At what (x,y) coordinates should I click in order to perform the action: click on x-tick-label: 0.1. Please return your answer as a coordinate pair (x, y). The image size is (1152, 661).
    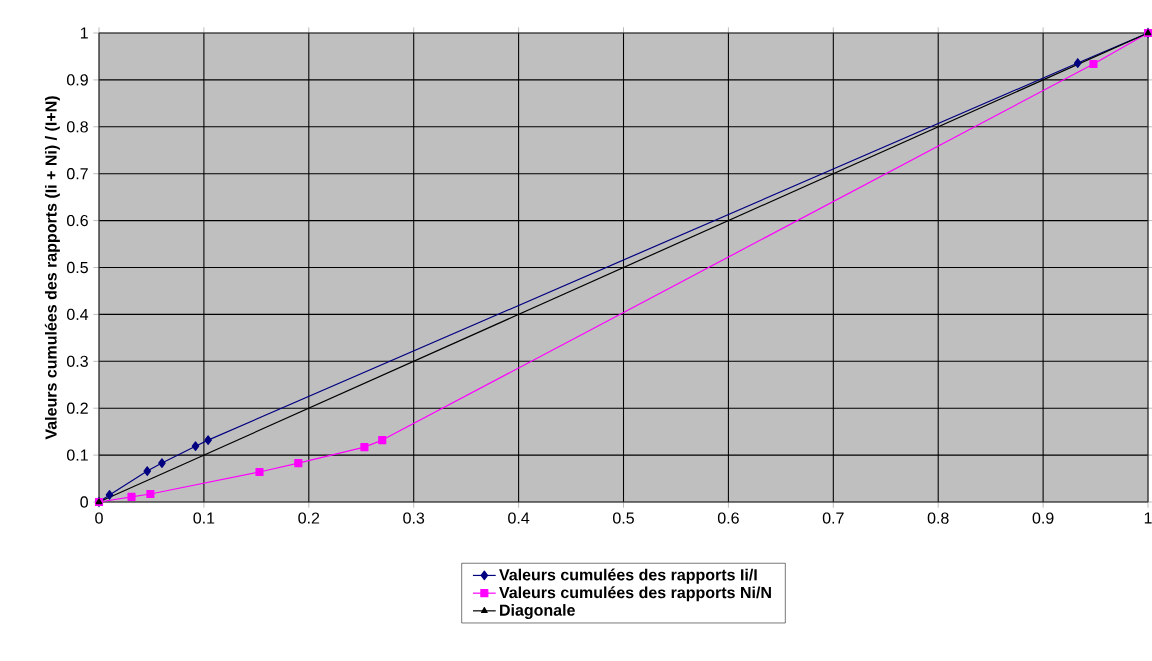
    Looking at the image, I should click on (204, 518).